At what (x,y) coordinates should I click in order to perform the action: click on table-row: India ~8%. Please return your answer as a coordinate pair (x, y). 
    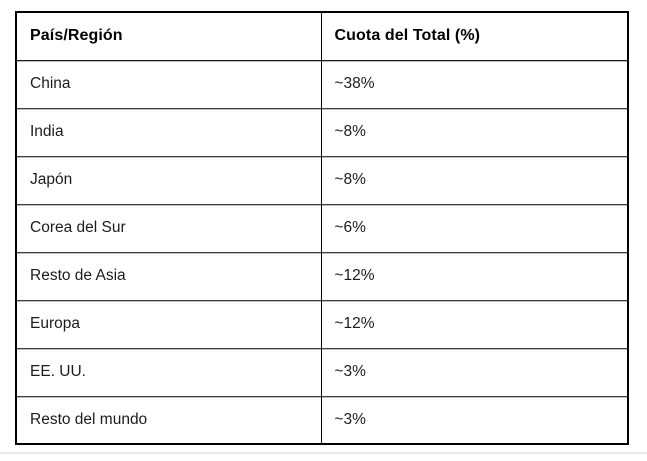
    Looking at the image, I should click on (322, 131).